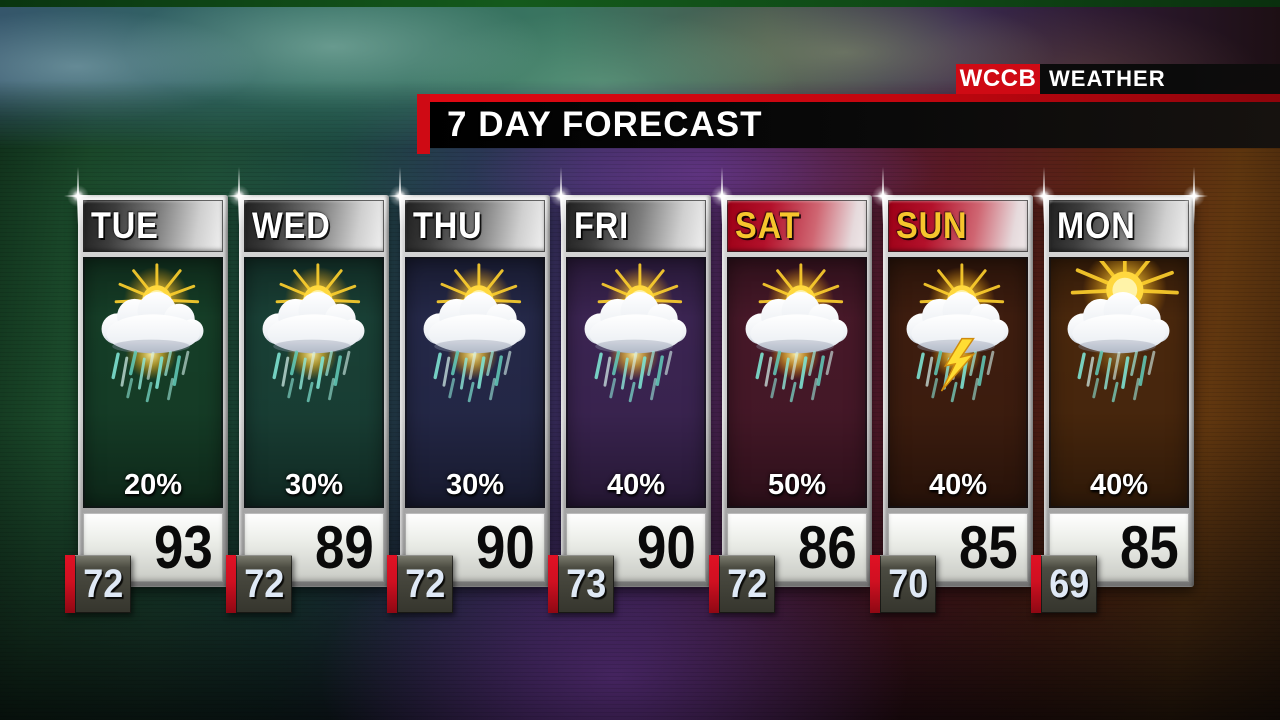  I want to click on day-card: THU, so click(468, 390).